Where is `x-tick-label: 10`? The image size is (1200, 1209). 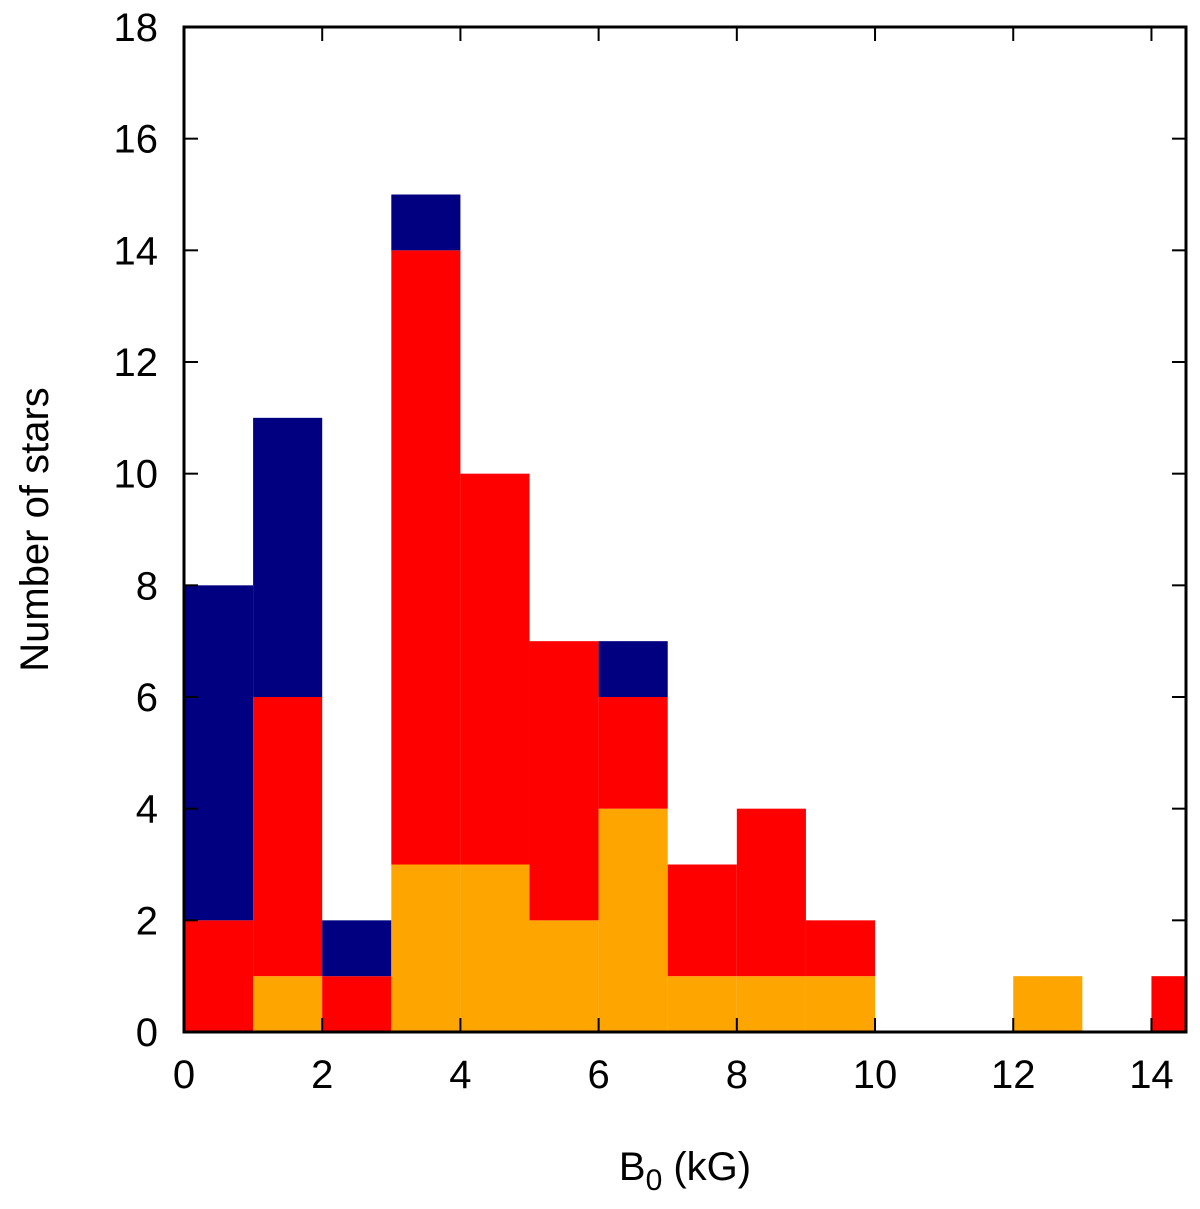
x-tick-label: 10 is located at coordinates (875, 1075).